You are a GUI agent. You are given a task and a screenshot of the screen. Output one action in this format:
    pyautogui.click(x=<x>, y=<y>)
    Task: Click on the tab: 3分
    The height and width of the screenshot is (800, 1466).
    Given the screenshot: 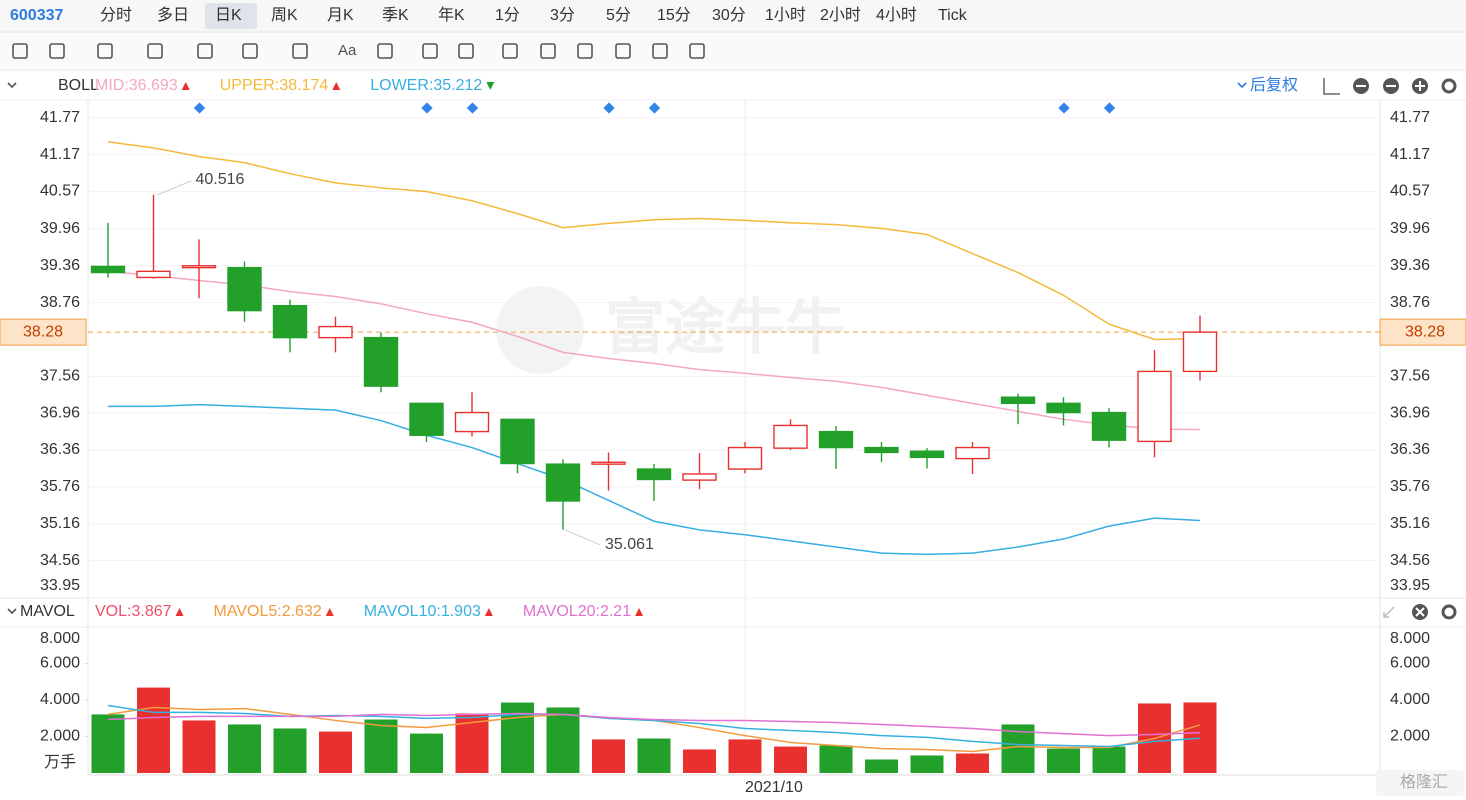 What is the action you would take?
    pyautogui.click(x=562, y=15)
    